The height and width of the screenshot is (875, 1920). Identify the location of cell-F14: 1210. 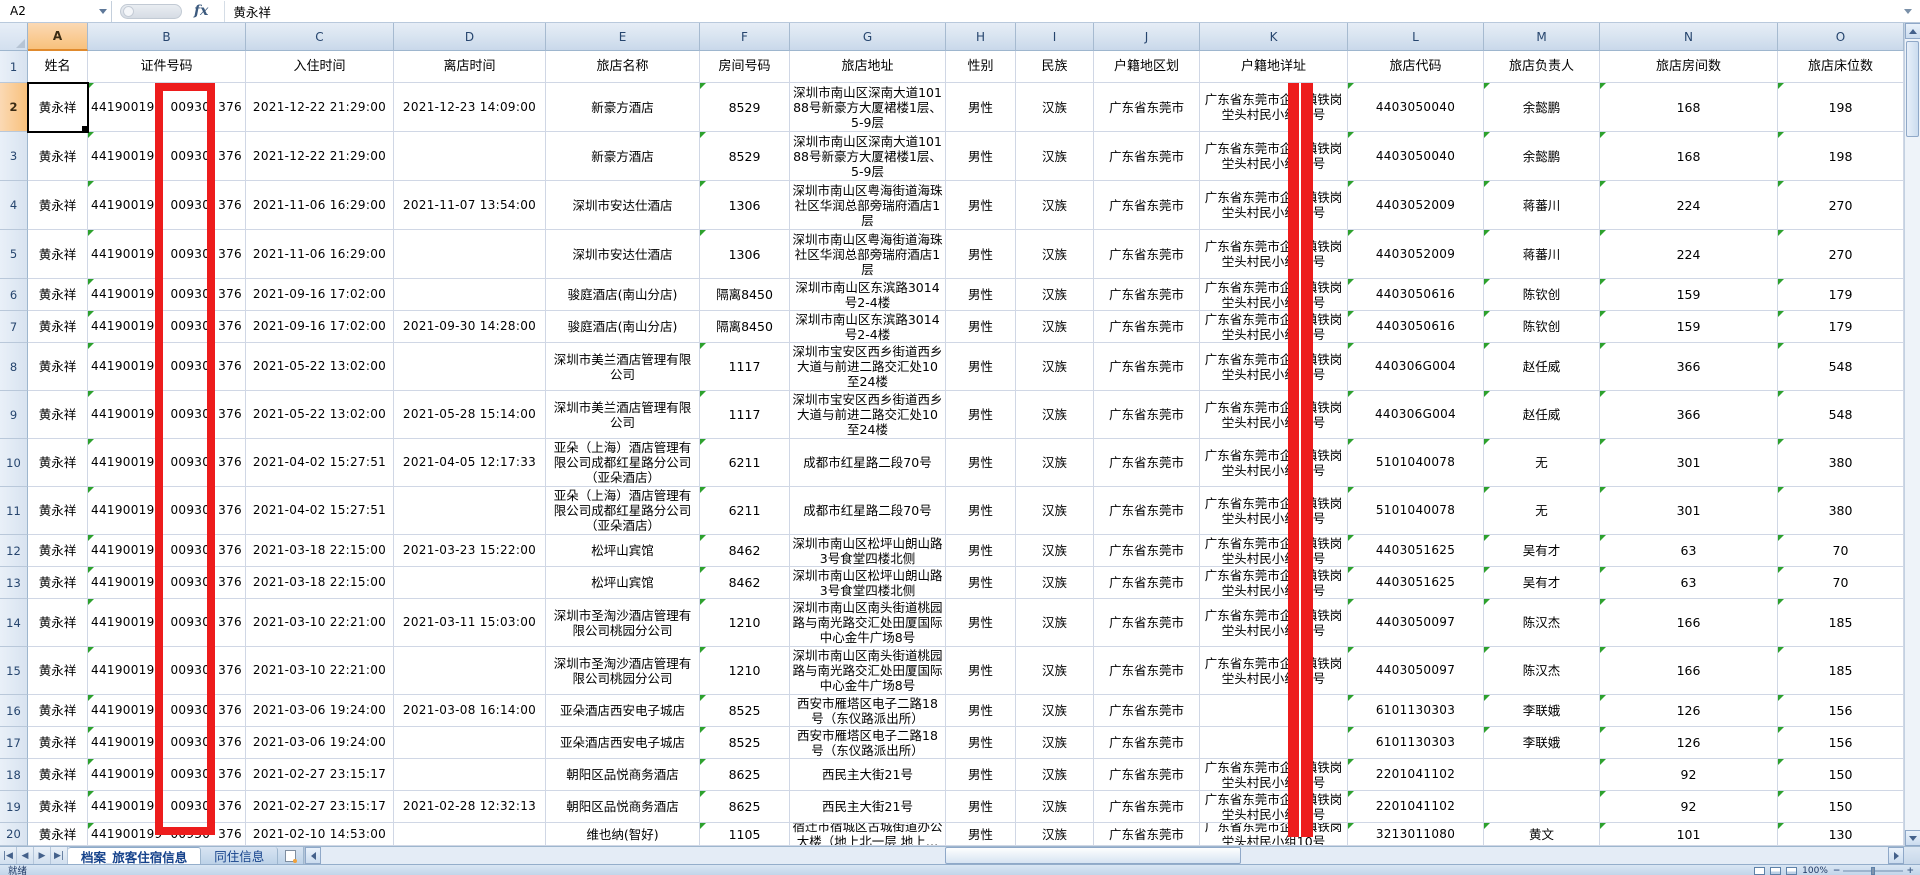
(745, 623).